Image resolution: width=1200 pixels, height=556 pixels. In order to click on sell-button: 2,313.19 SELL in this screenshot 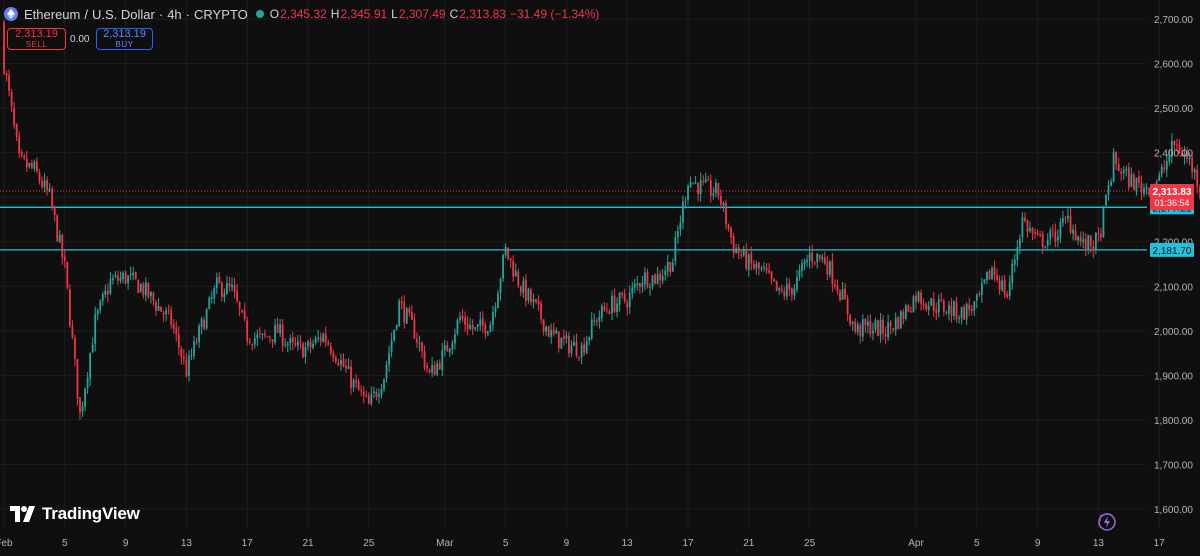, I will do `click(36, 39)`.